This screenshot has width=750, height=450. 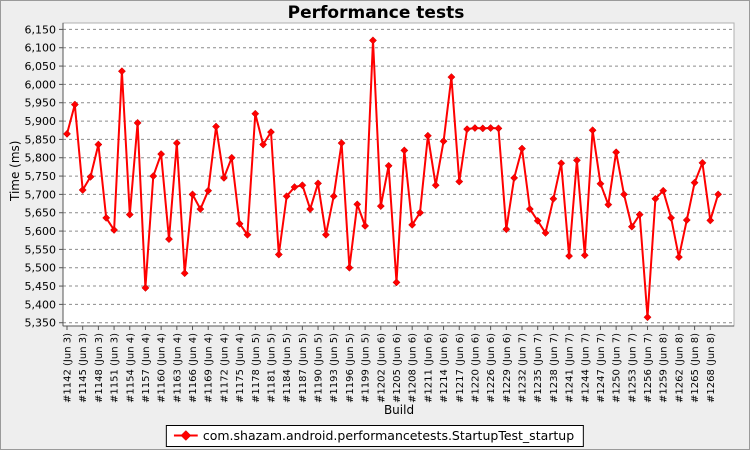 What do you see at coordinates (271, 368) in the screenshot?
I see `x-tick-label: #1181 (Jun 5)` at bounding box center [271, 368].